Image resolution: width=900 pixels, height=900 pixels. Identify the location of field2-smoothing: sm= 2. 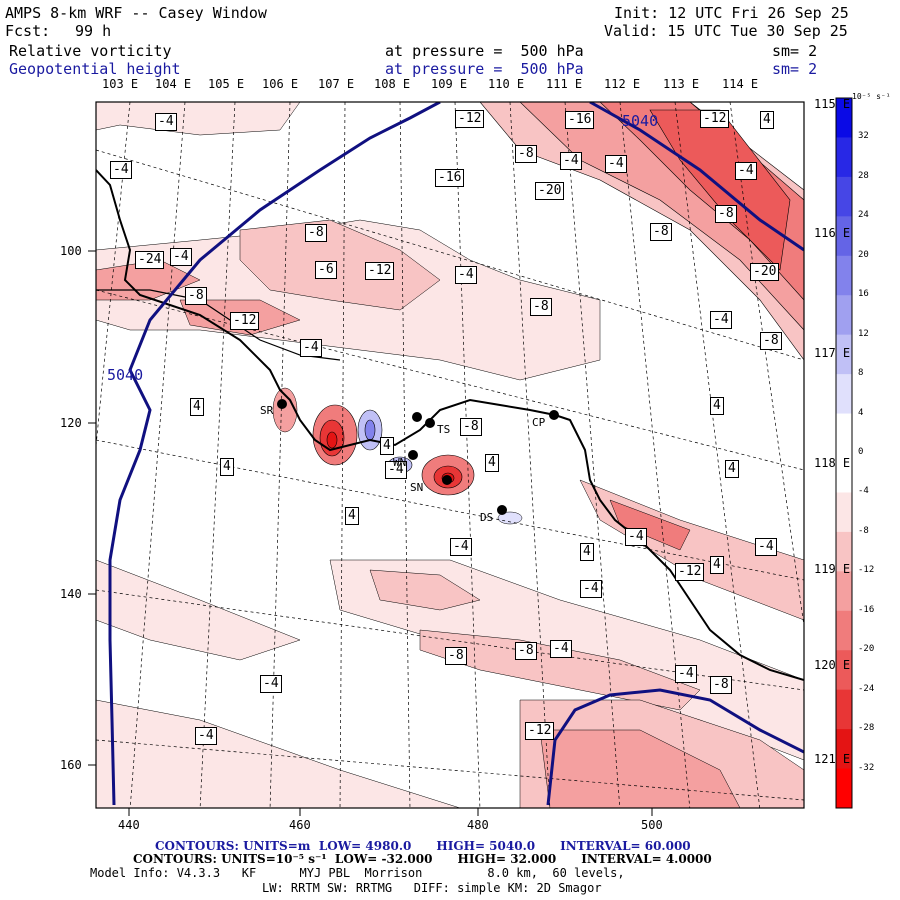
(795, 69).